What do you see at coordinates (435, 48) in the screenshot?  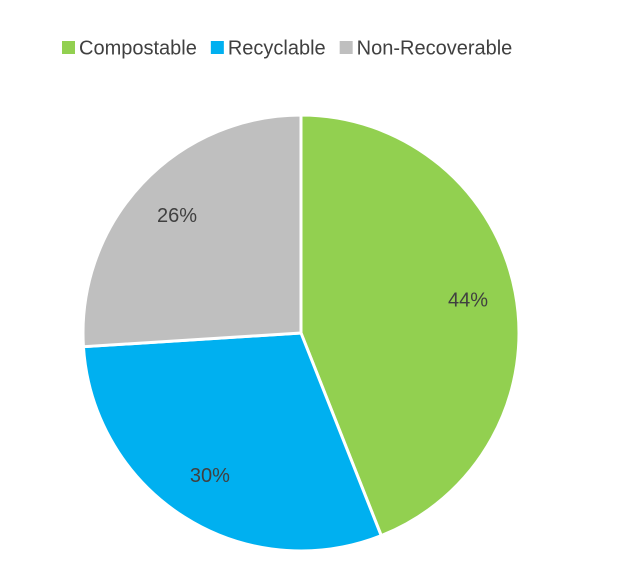 I see `legend-label: Non-Recoverable` at bounding box center [435, 48].